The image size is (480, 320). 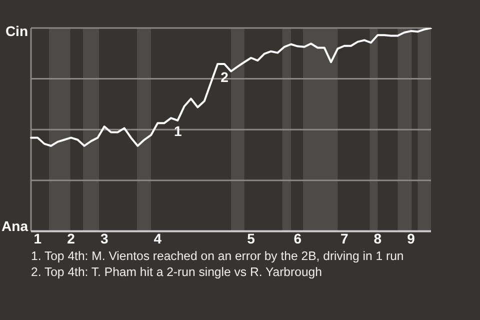 I want to click on x-tick-label: 2, so click(x=71, y=238).